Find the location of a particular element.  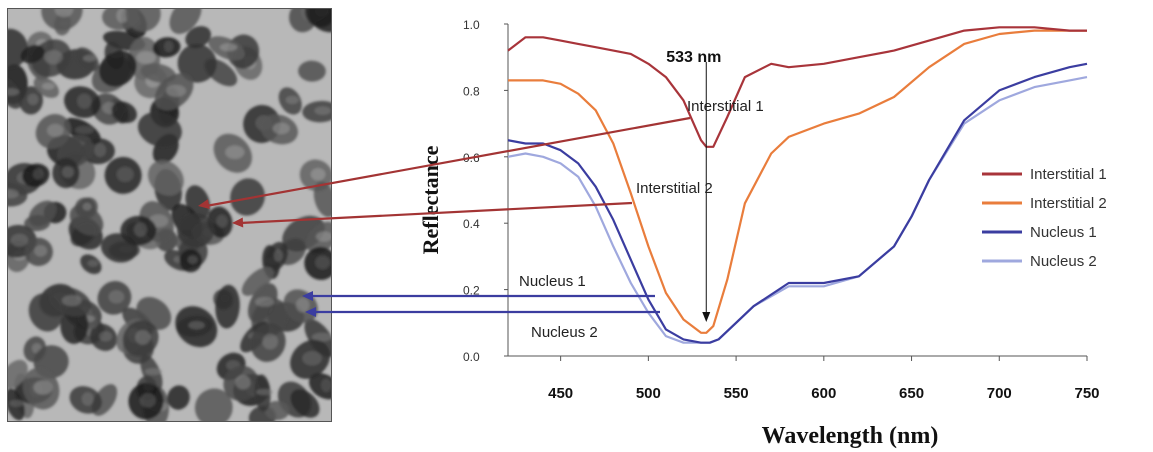

x-axis-title: Wavelength (nm) is located at coordinates (850, 436).